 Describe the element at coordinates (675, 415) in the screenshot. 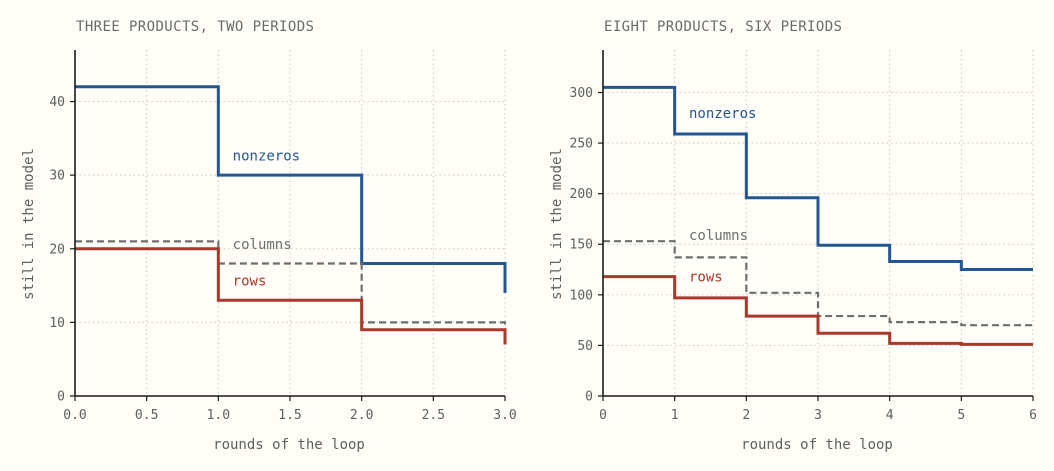

I see `x-tick-label: 1` at that location.